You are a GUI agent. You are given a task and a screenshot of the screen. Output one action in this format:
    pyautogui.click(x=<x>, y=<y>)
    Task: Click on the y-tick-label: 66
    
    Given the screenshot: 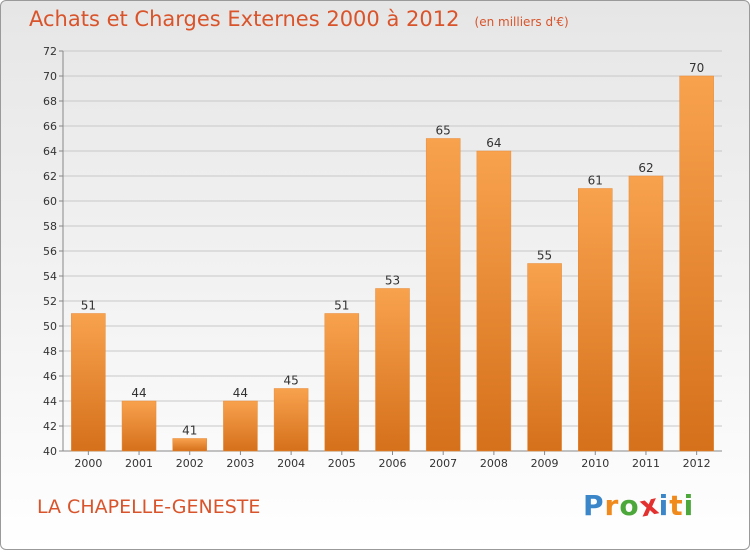 What is the action you would take?
    pyautogui.click(x=50, y=126)
    